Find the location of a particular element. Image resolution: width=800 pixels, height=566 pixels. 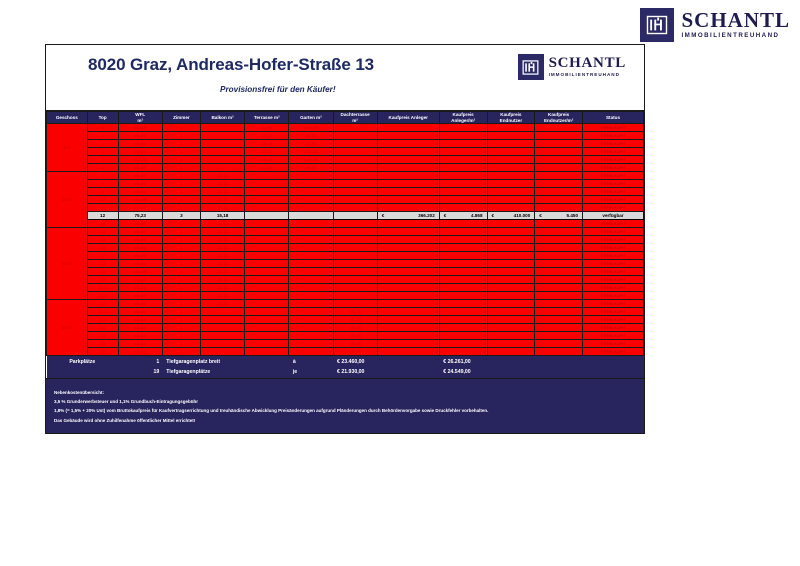

cell-wfl: 113,28 is located at coordinates (140, 160).